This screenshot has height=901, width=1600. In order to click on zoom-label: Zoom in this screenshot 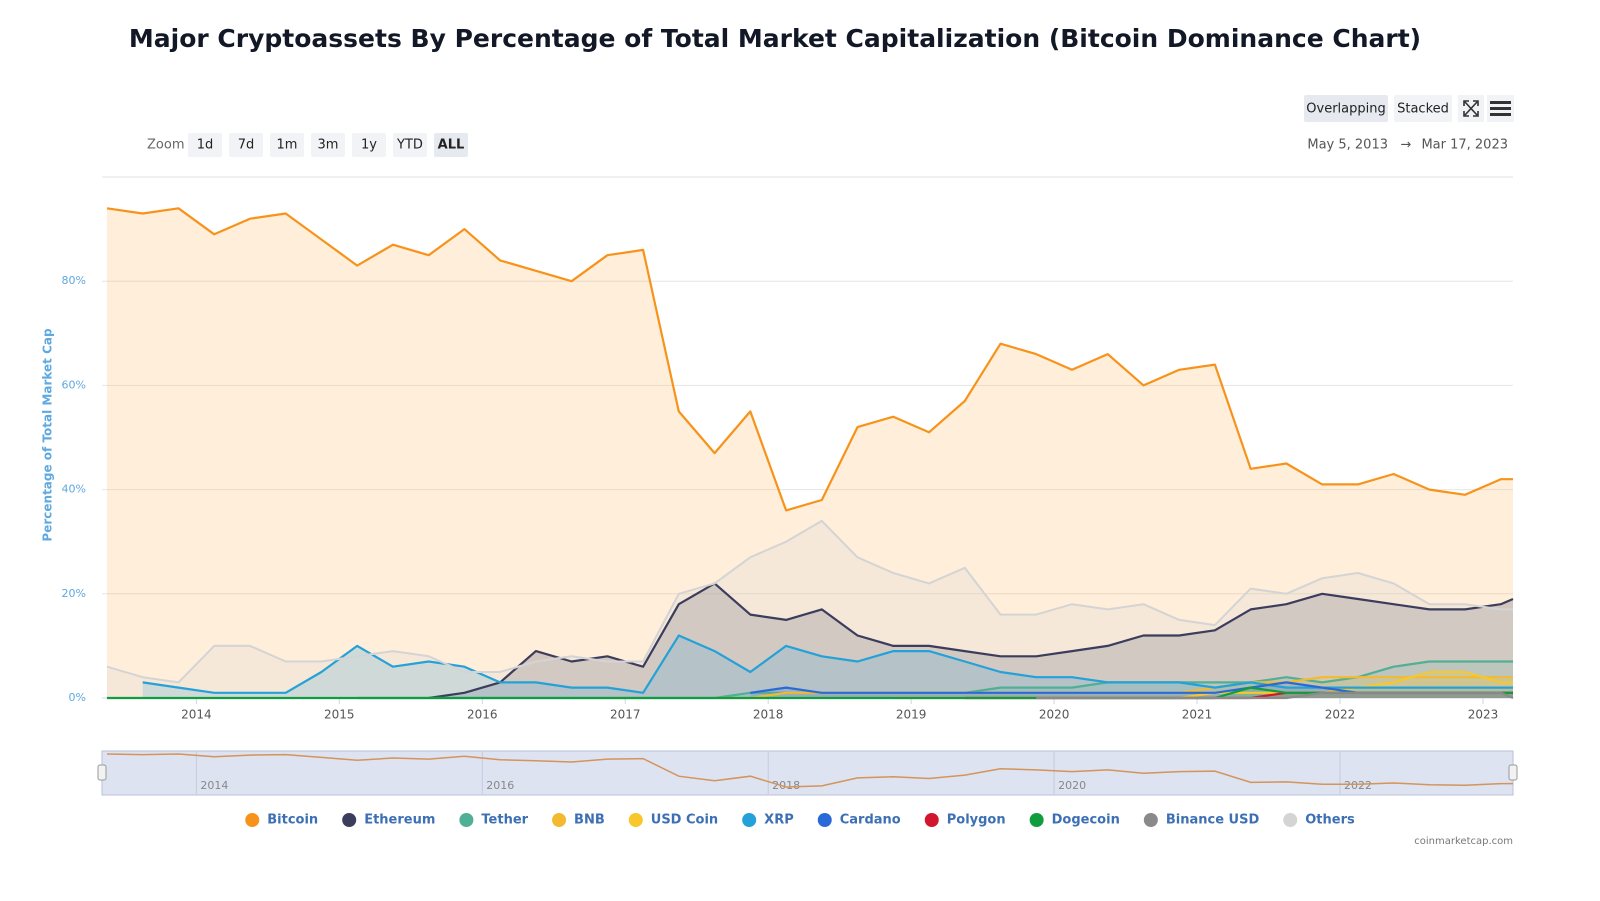, I will do `click(165, 145)`.